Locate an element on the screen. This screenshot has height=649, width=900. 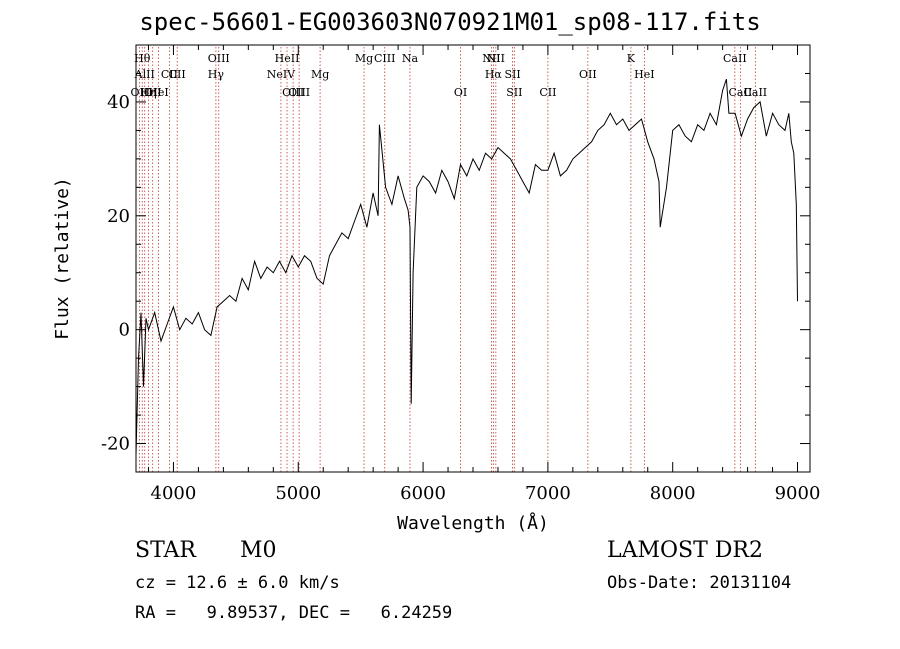
y-axis-label: Flux (relative) is located at coordinates (62, 258).